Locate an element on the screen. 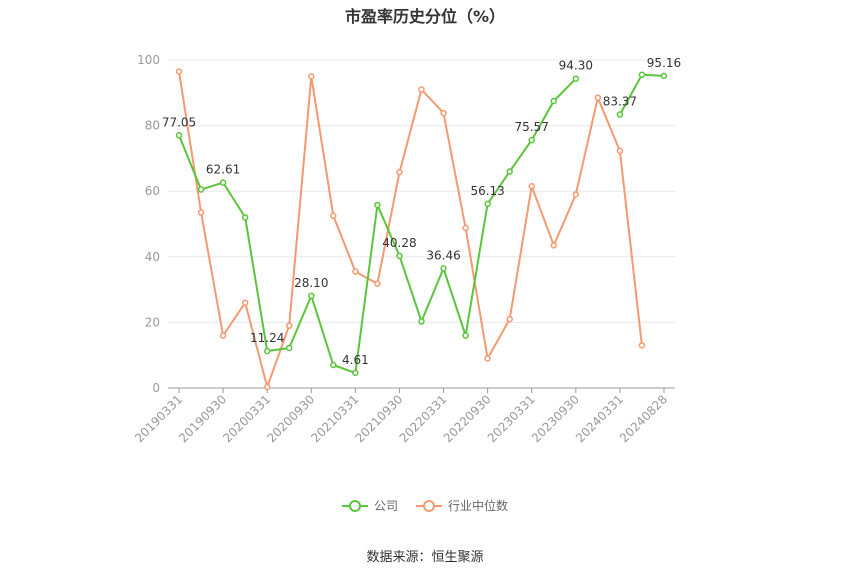 This screenshot has height=575, width=850. legend-marker-company is located at coordinates (354, 505).